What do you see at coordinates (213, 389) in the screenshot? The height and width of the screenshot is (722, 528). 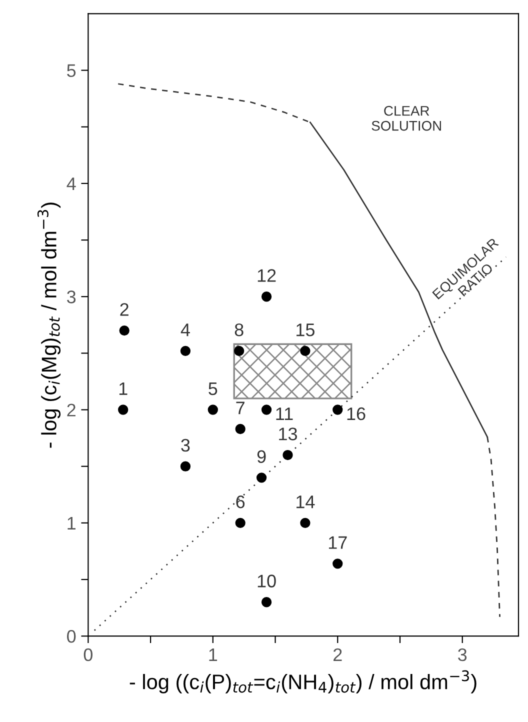 I see `annotation: 5` at bounding box center [213, 389].